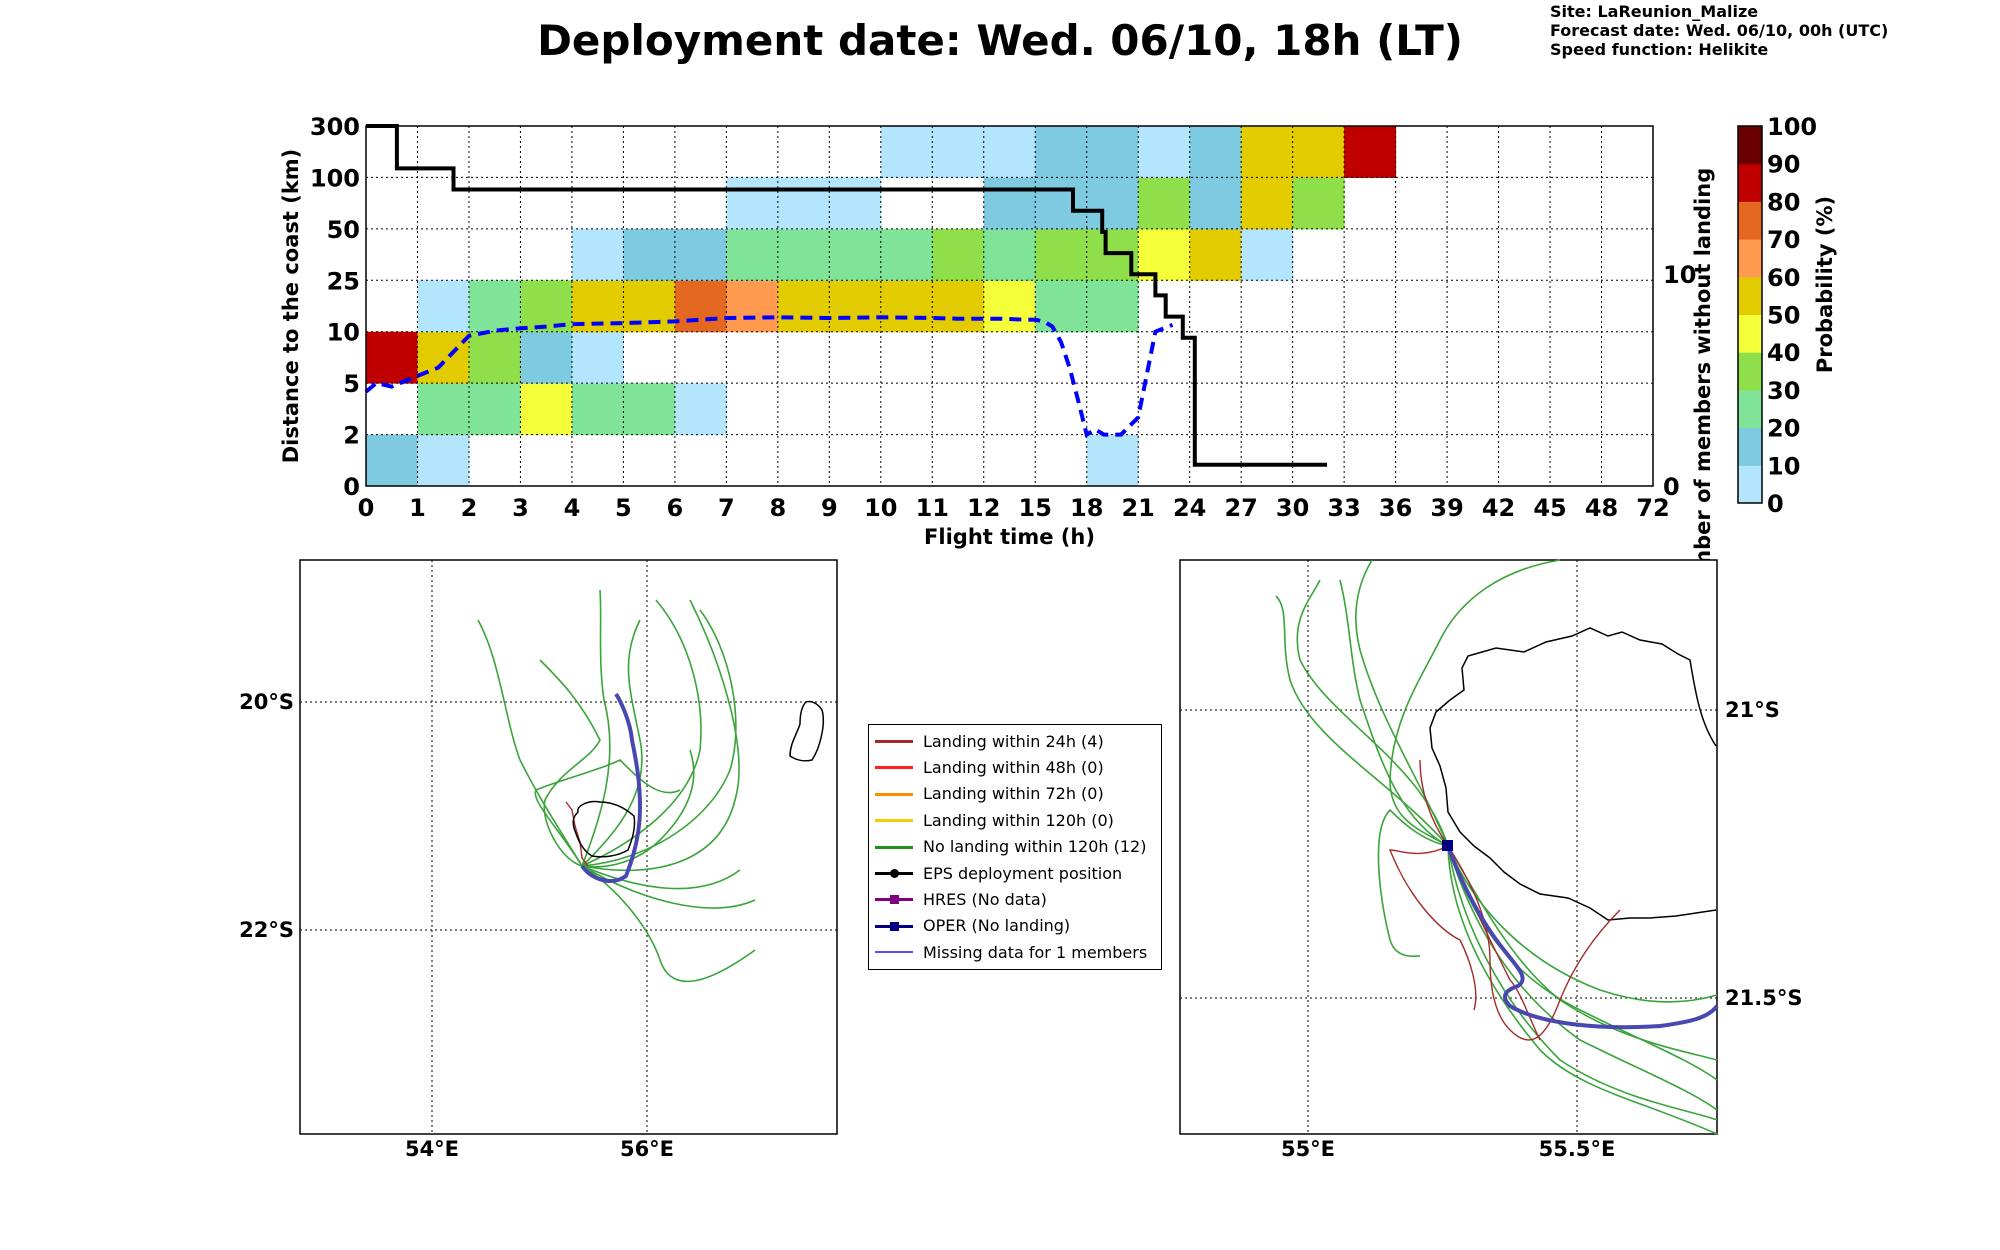 The height and width of the screenshot is (1250, 2000). Describe the element at coordinates (1783, 316) in the screenshot. I see `colorbar-tick-label: 50` at that location.